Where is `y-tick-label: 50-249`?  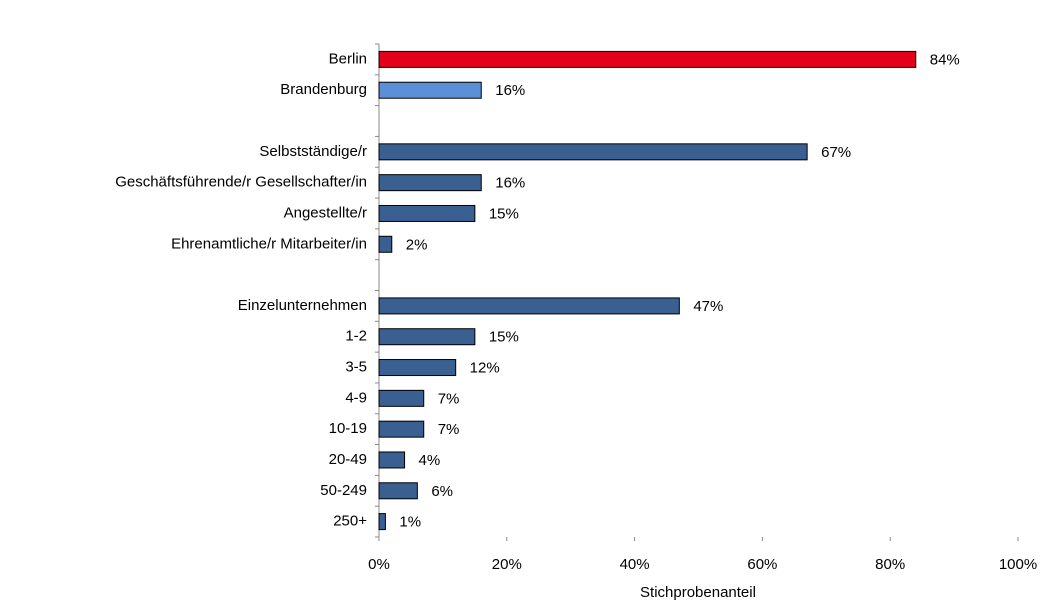
y-tick-label: 50-249 is located at coordinates (343, 490).